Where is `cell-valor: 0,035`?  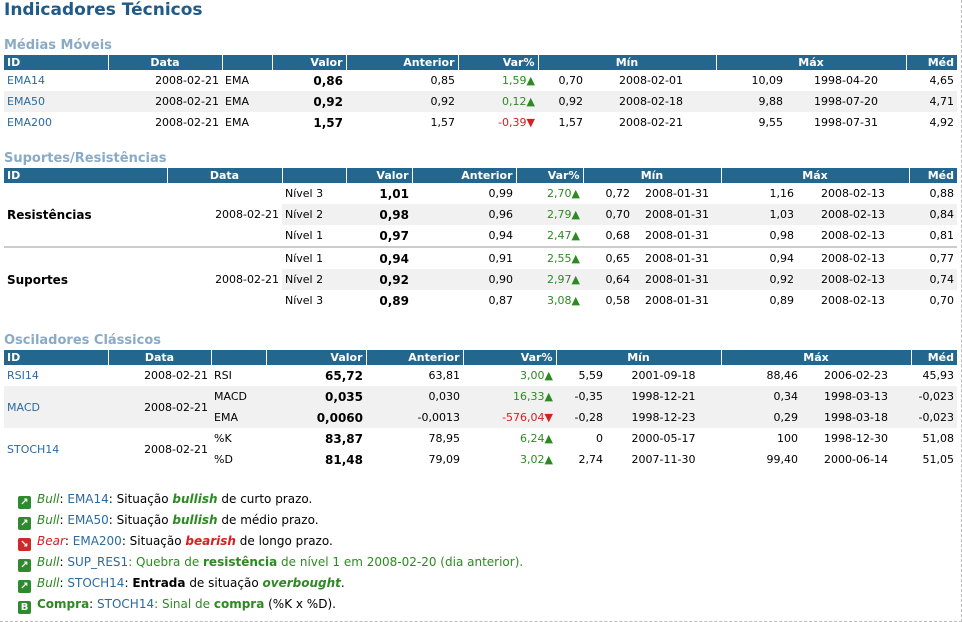
cell-valor: 0,035 is located at coordinates (316, 396).